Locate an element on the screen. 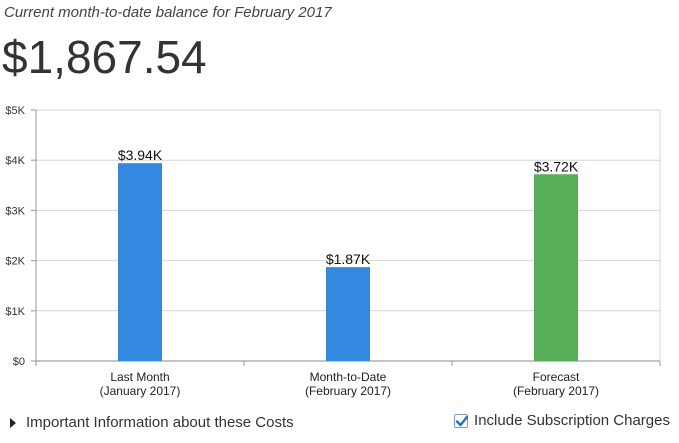  bar-data-label: $1.87K is located at coordinates (348, 259).